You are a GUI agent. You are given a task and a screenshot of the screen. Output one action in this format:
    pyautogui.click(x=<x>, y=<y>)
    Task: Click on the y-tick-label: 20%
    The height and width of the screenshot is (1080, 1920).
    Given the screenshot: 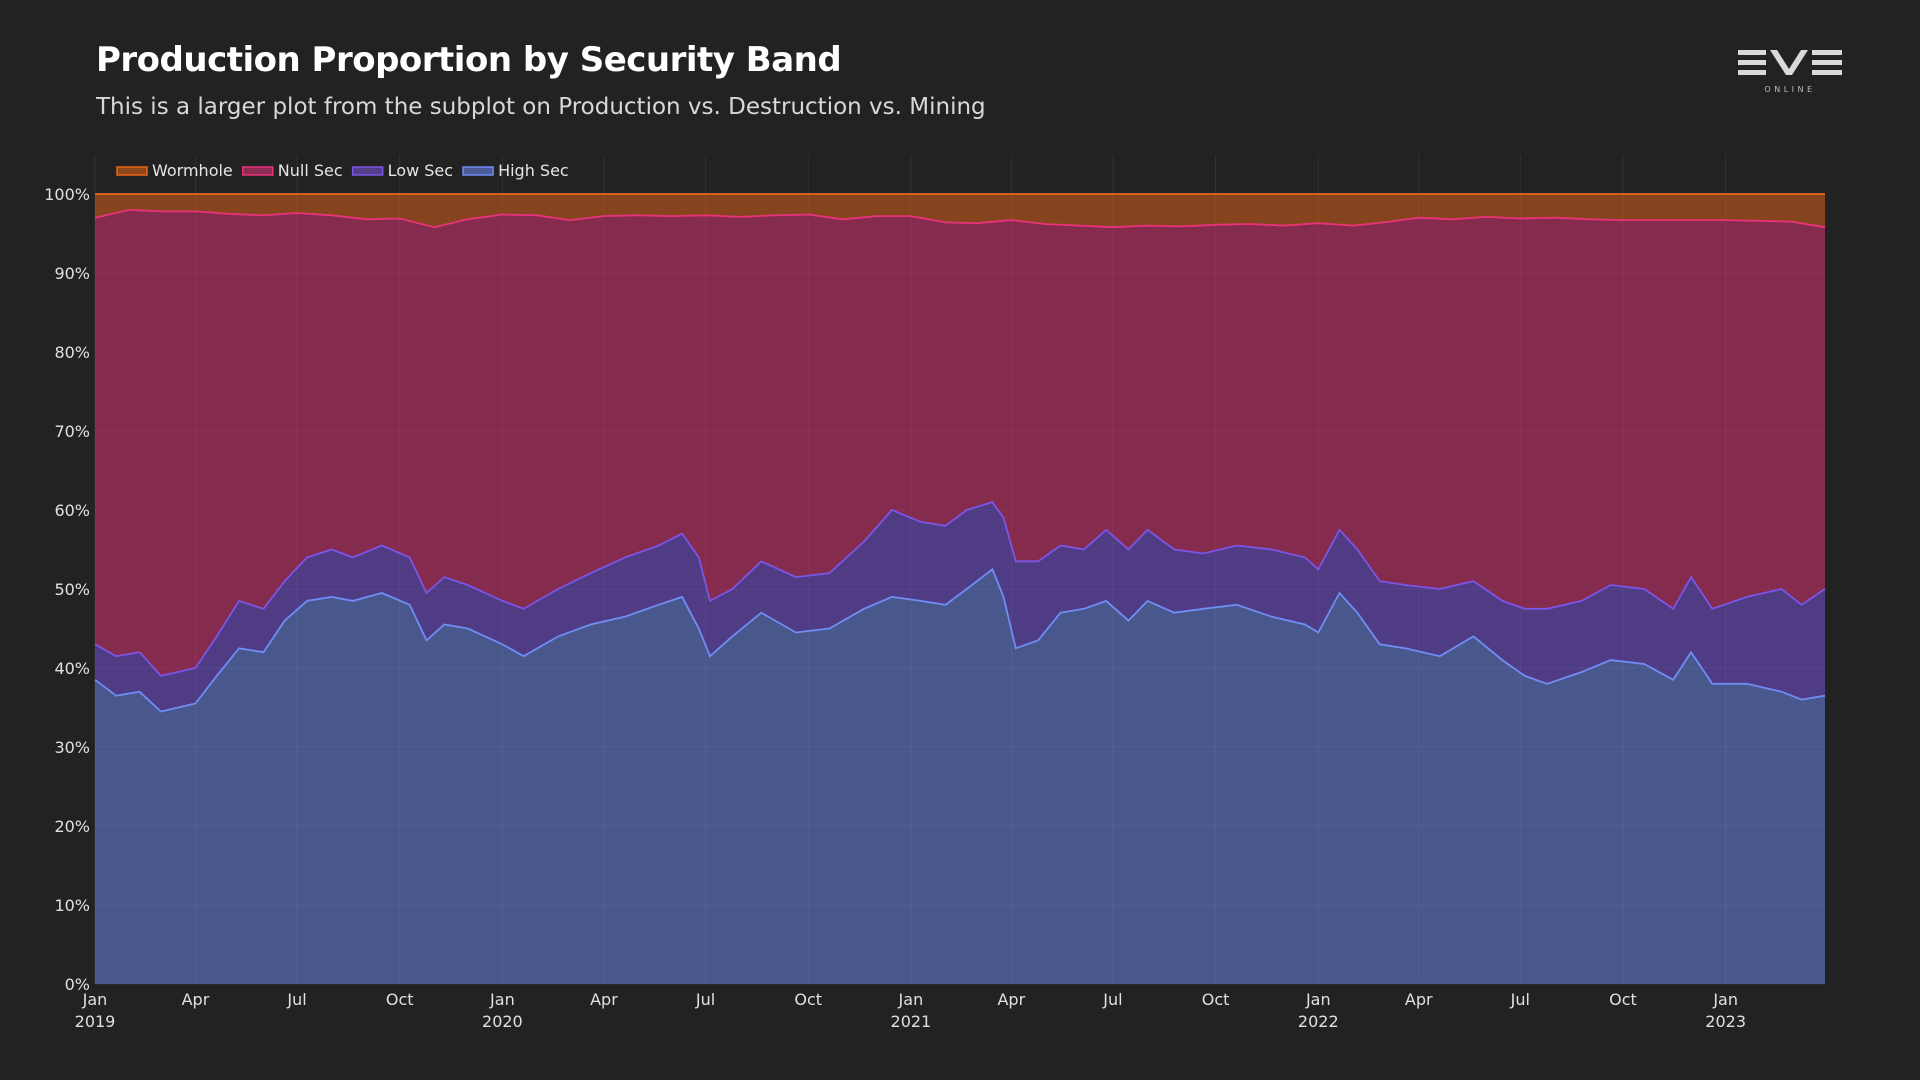 What is the action you would take?
    pyautogui.click(x=72, y=826)
    